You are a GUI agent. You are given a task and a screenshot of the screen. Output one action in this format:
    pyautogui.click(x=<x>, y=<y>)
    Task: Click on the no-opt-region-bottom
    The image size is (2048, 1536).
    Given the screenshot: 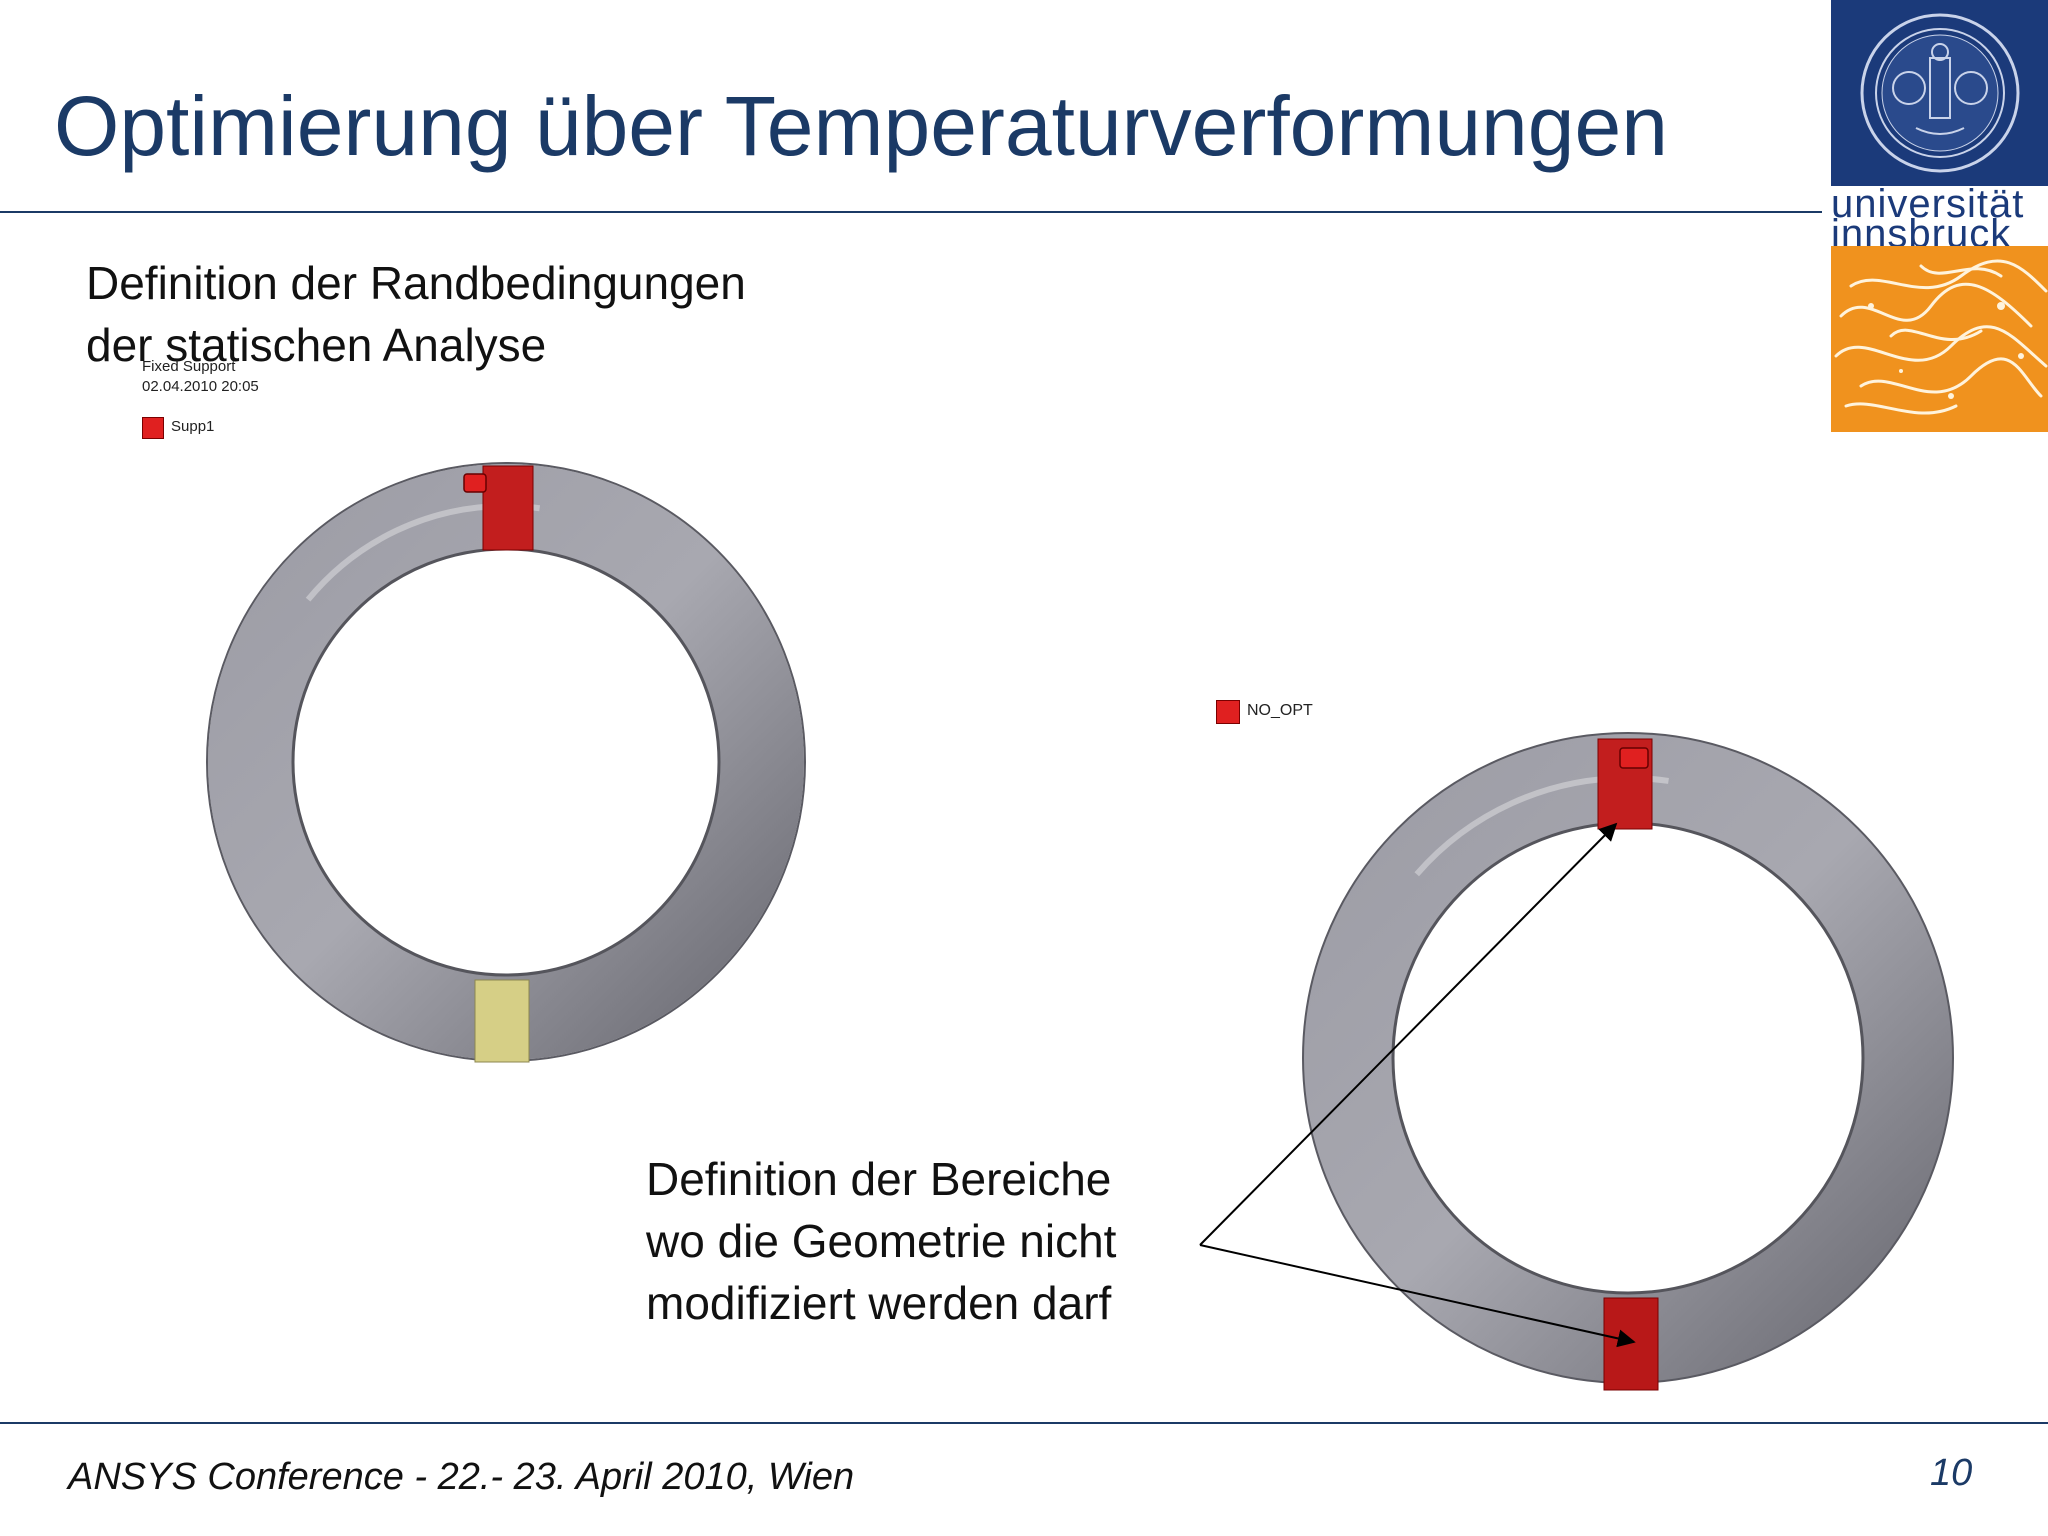 What is the action you would take?
    pyautogui.click(x=1631, y=1344)
    